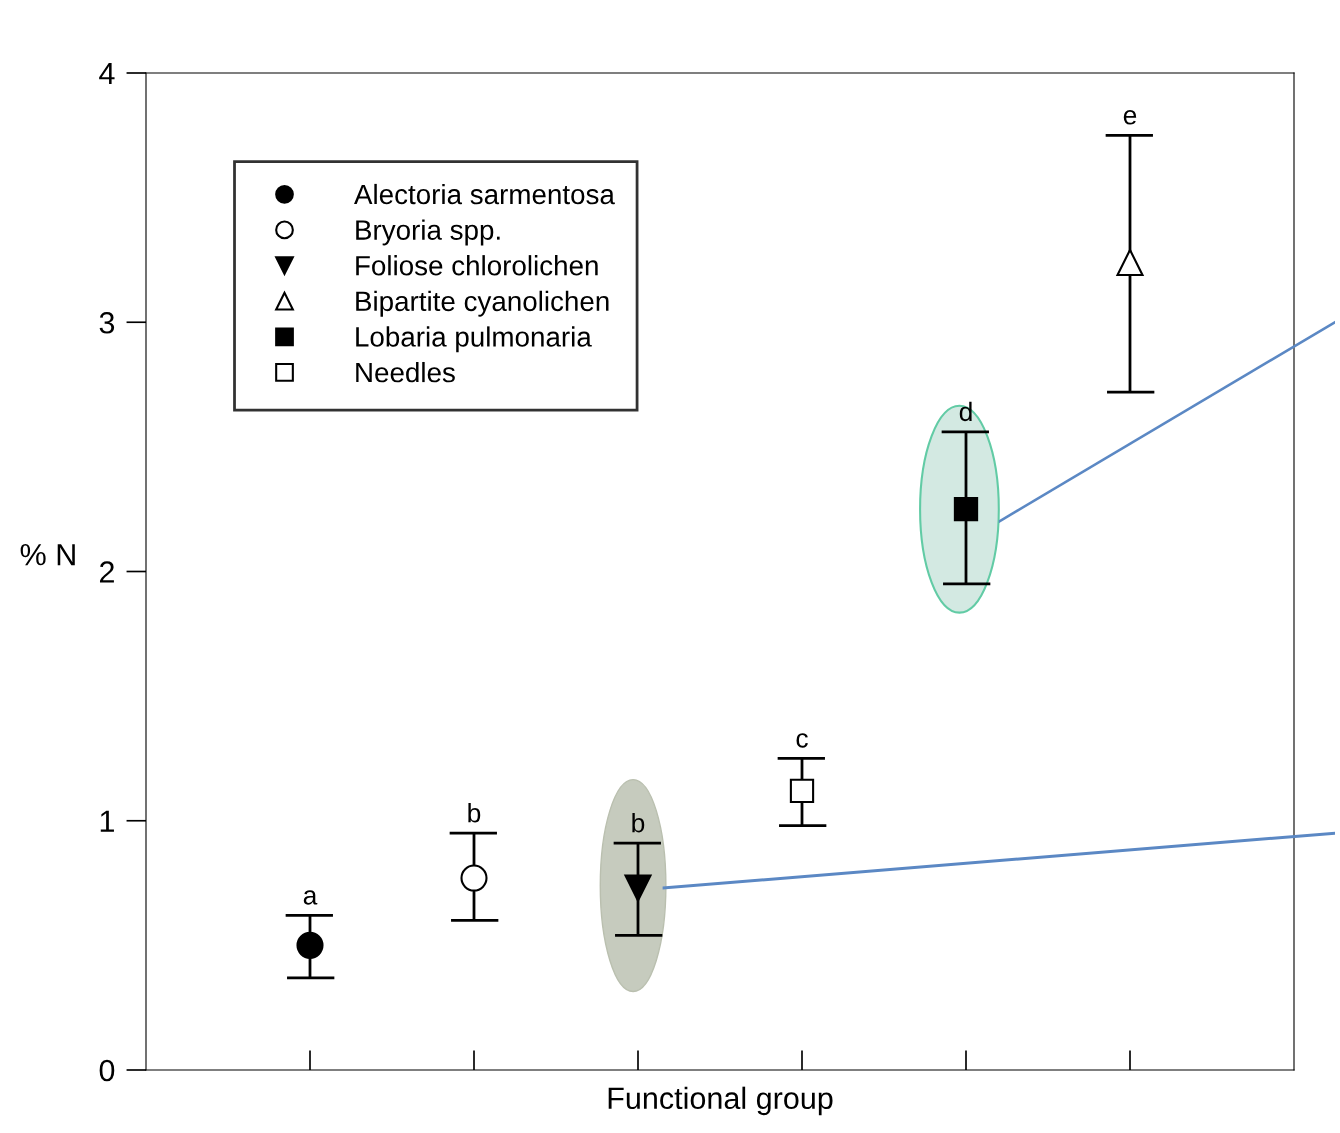 The height and width of the screenshot is (1133, 1340). I want to click on y-tick-label: 4, so click(107, 74).